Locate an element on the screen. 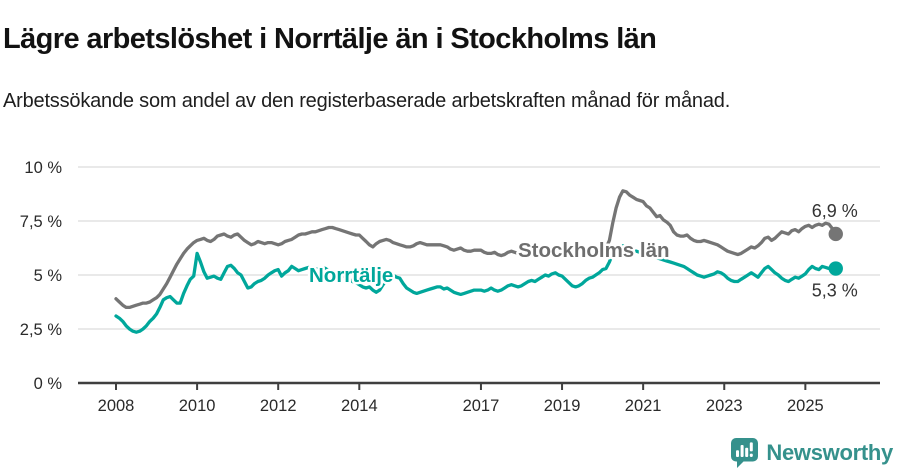  y-tick-label: 7,5 % is located at coordinates (41, 222).